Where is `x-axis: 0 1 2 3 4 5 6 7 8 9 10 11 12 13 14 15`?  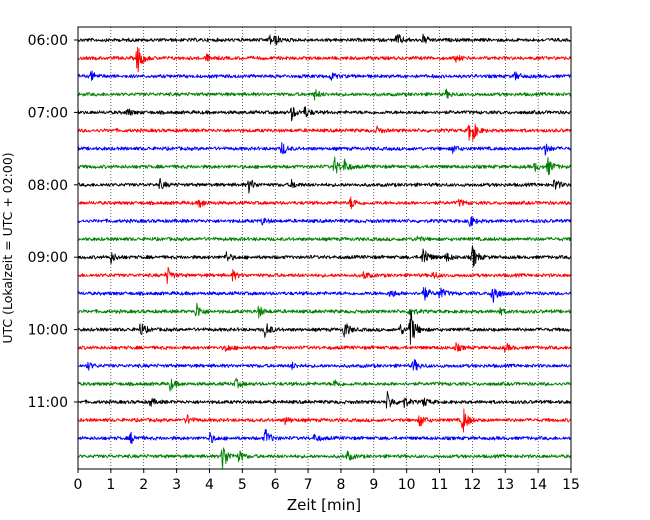
x-axis: 0 1 2 3 4 5 6 7 8 9 10 11 12 13 14 15 is located at coordinates (327, 481).